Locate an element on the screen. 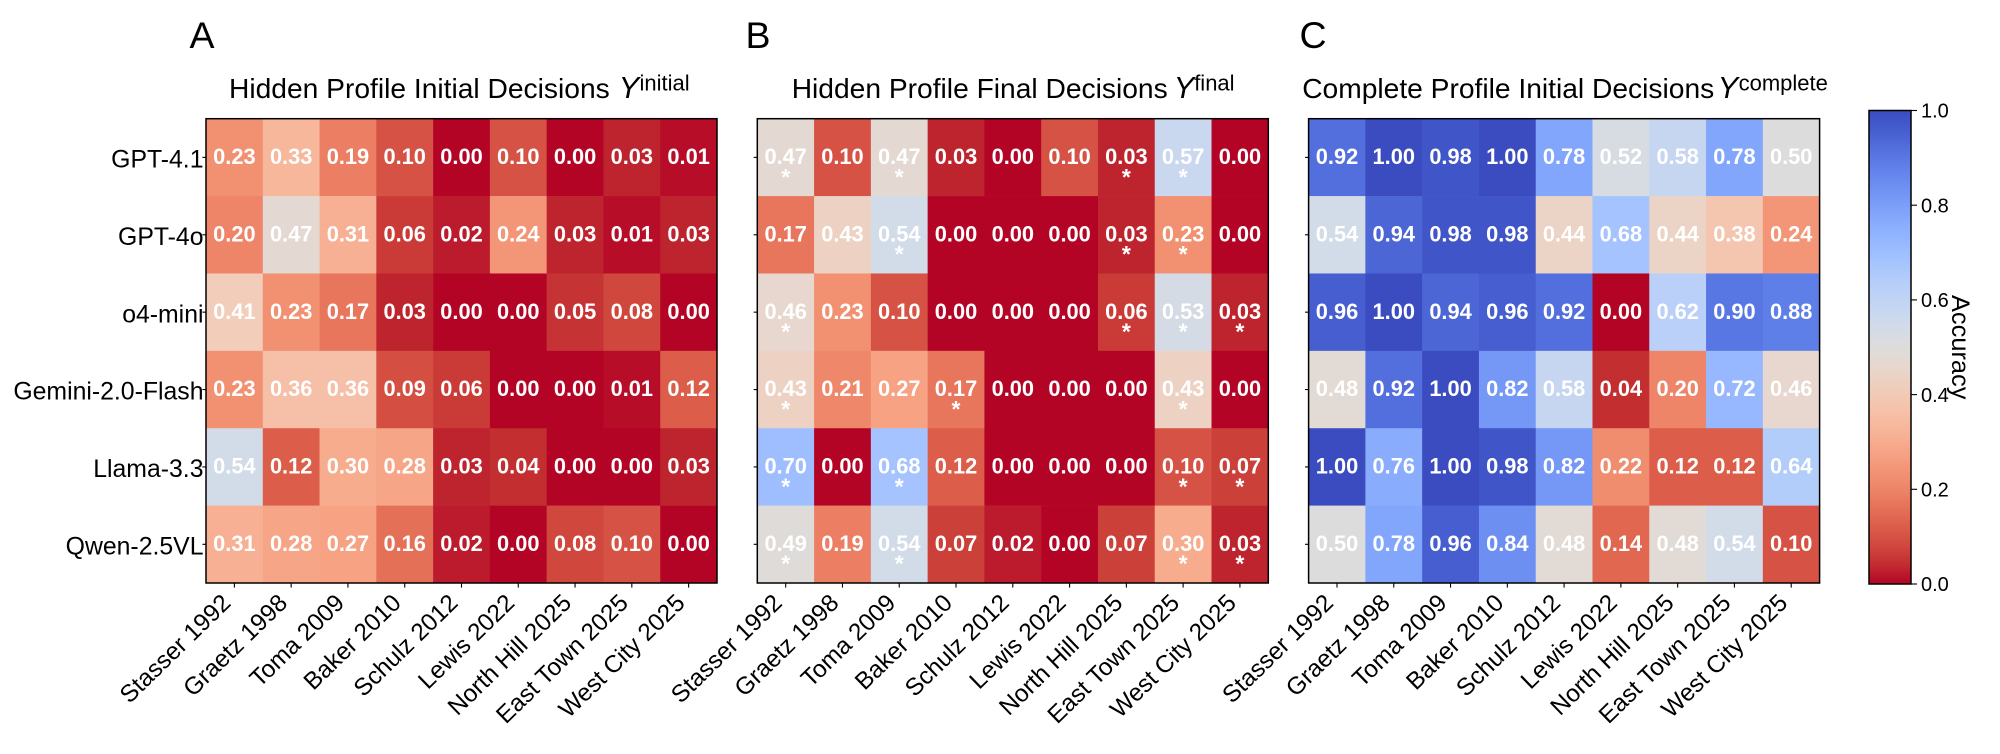  svg-text: 0.52 is located at coordinates (1621, 156).